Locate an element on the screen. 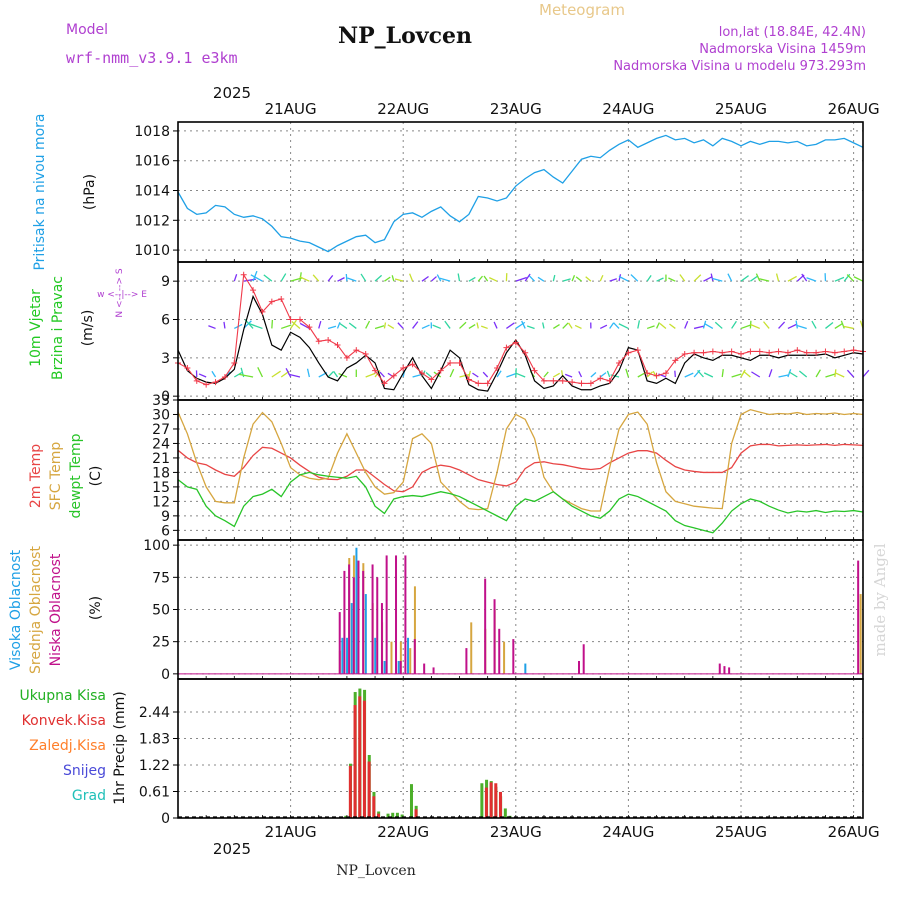 The image size is (900, 900). wind-gust-line is located at coordinates (520, 329).